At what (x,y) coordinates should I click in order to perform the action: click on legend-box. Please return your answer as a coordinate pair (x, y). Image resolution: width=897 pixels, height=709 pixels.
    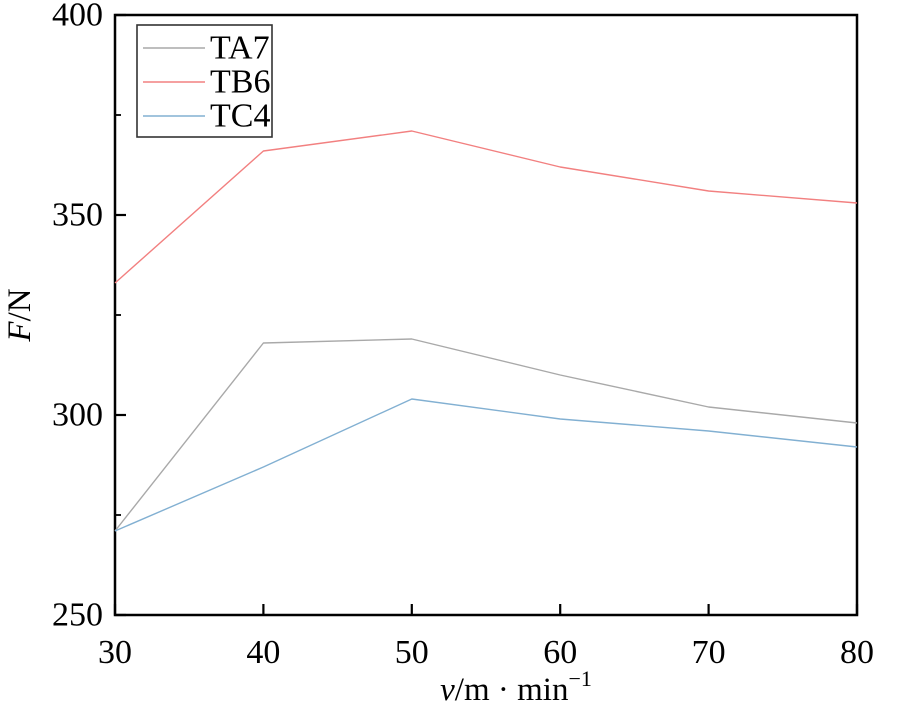
    Looking at the image, I should click on (204, 81).